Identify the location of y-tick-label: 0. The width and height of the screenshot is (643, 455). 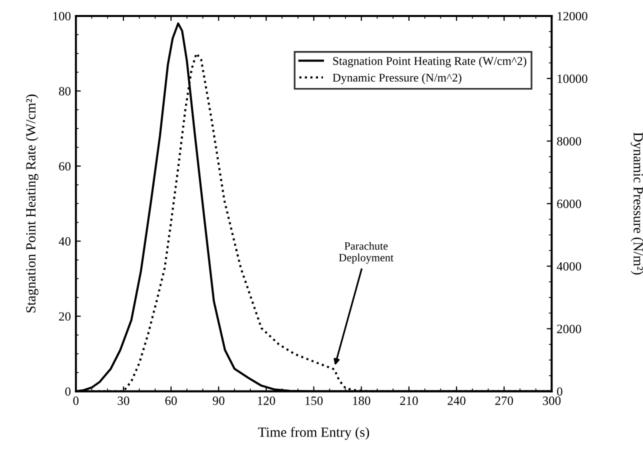
(68, 391).